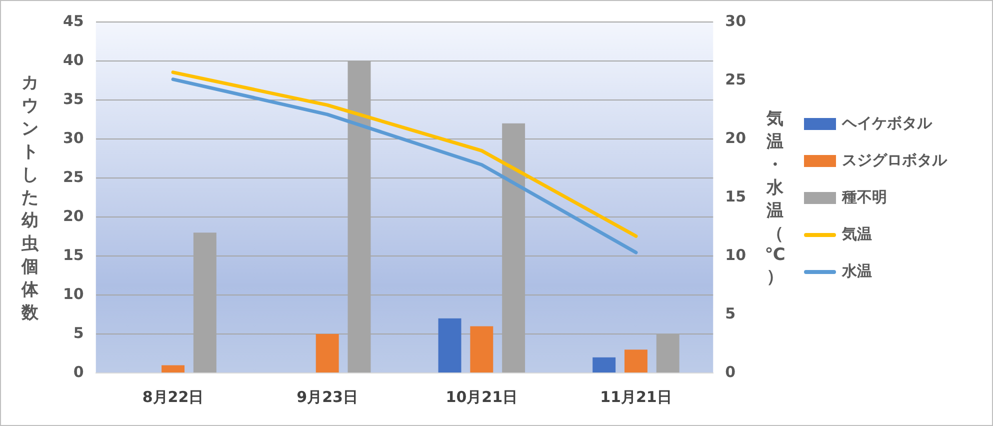 Image resolution: width=993 pixels, height=426 pixels. What do you see at coordinates (73, 137) in the screenshot?
I see `y-tick-label: 30` at bounding box center [73, 137].